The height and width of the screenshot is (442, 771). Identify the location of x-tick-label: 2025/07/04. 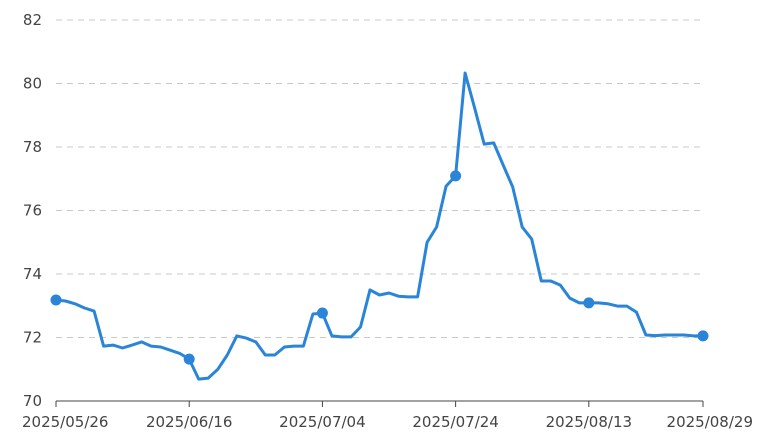
(322, 422).